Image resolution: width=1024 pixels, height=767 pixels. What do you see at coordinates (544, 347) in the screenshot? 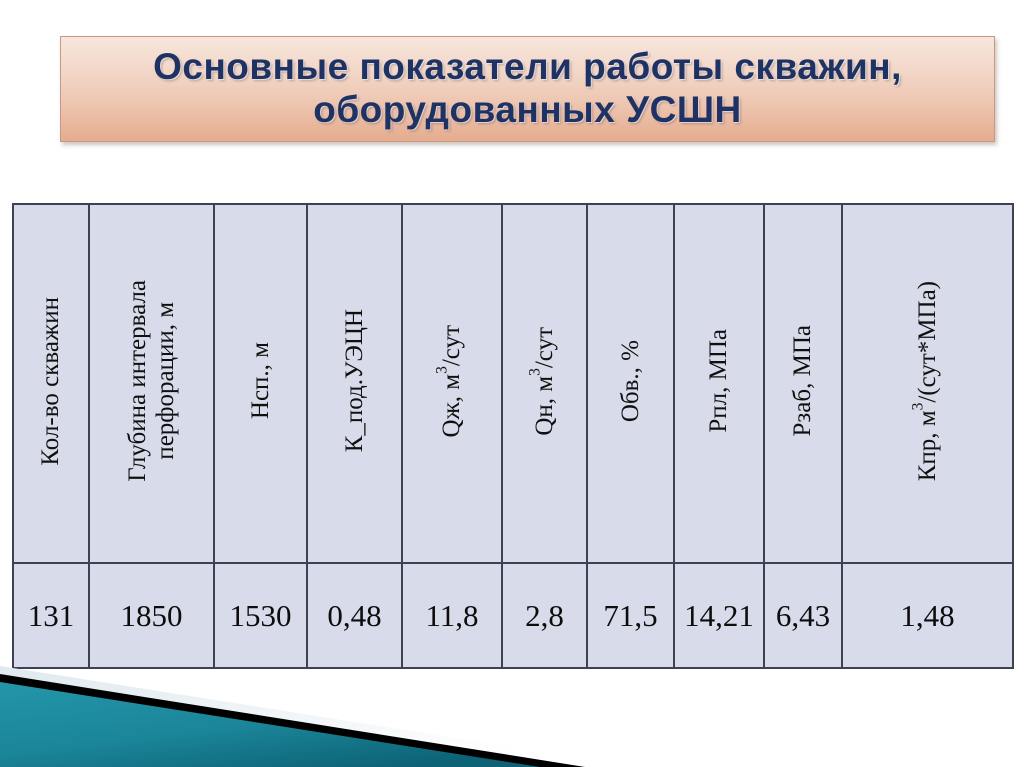
I see `header-label-q-oil-post: /сут` at bounding box center [544, 347].